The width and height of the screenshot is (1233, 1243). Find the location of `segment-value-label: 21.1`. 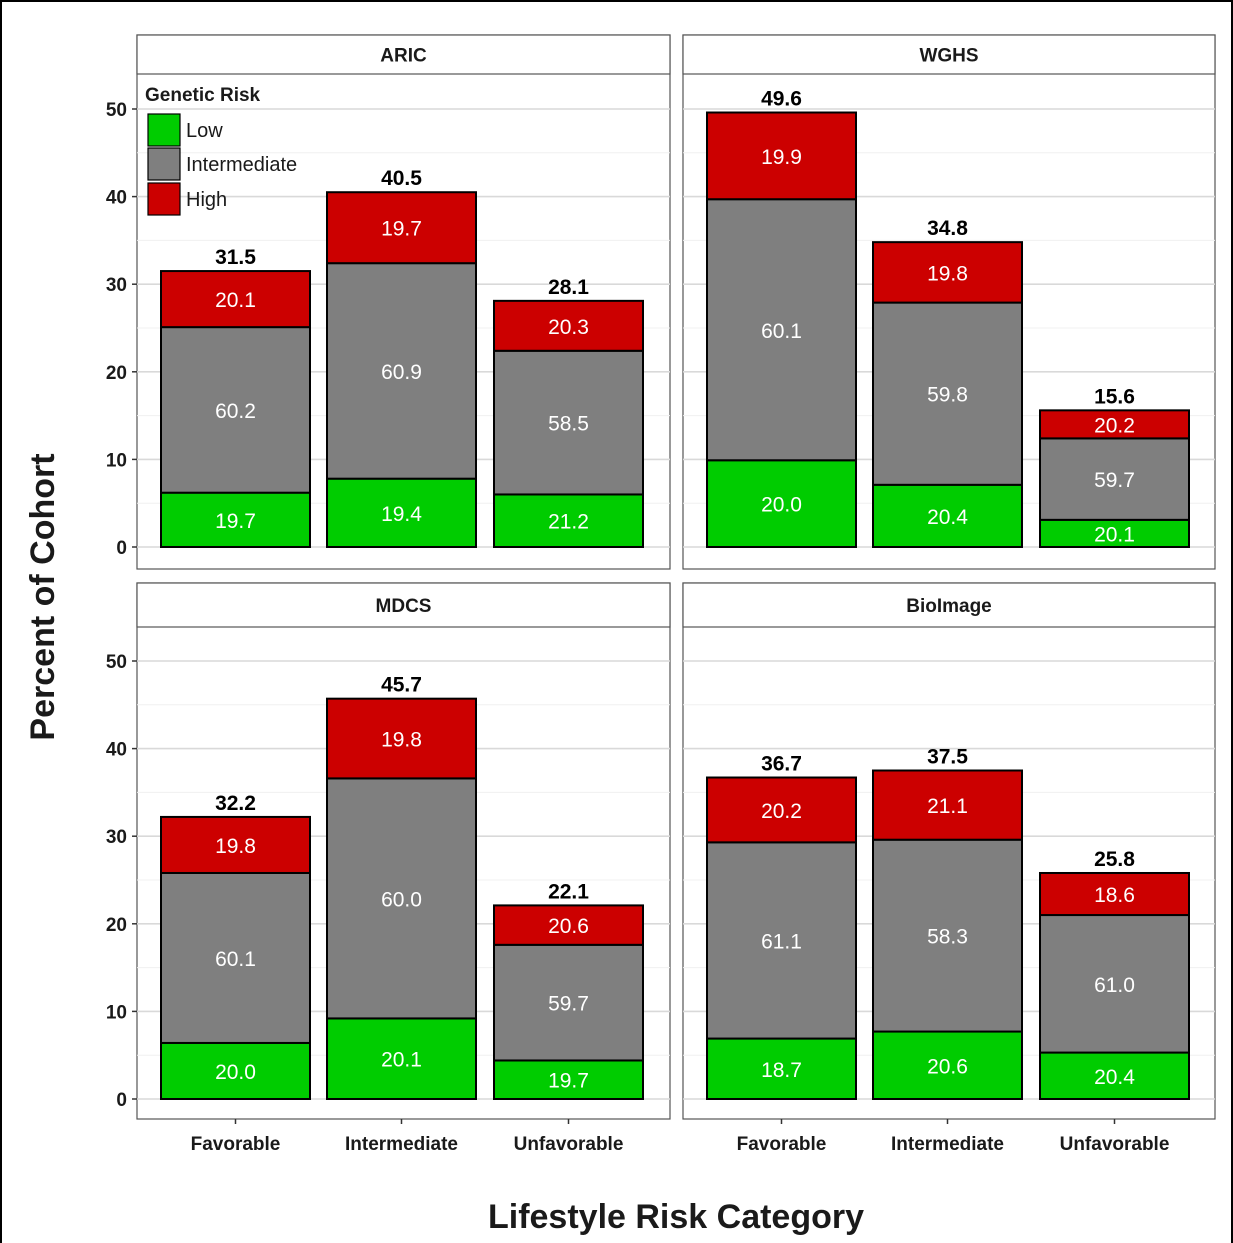

segment-value-label: 21.1 is located at coordinates (947, 806).